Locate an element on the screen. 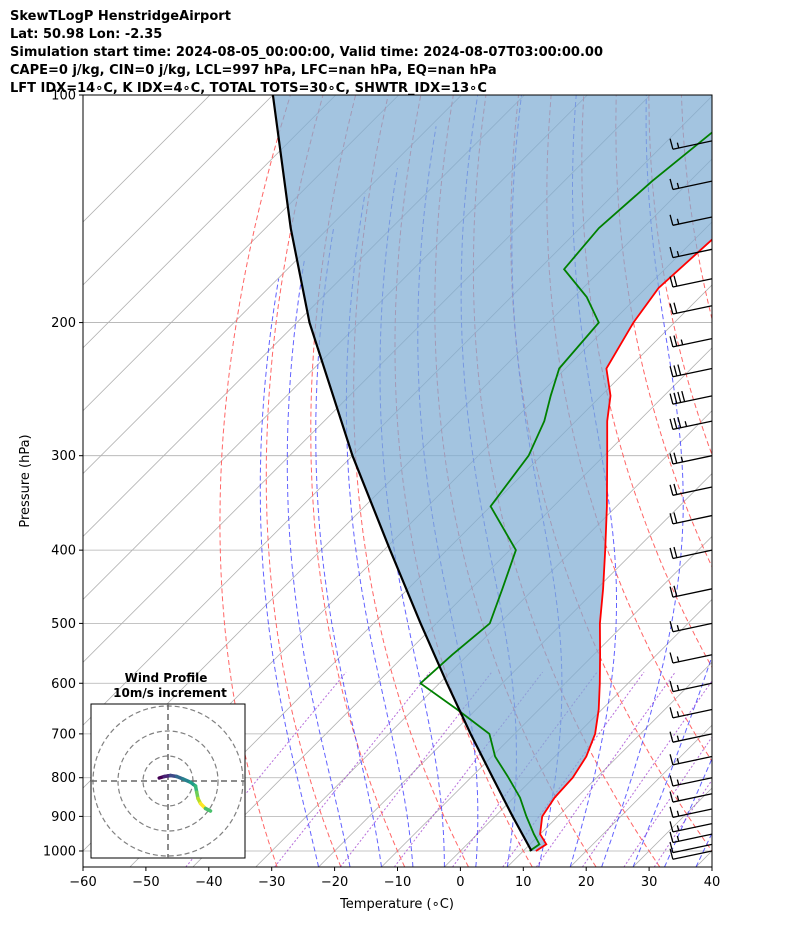  y-axis-label: Pressure (hPa) is located at coordinates (25, 480).